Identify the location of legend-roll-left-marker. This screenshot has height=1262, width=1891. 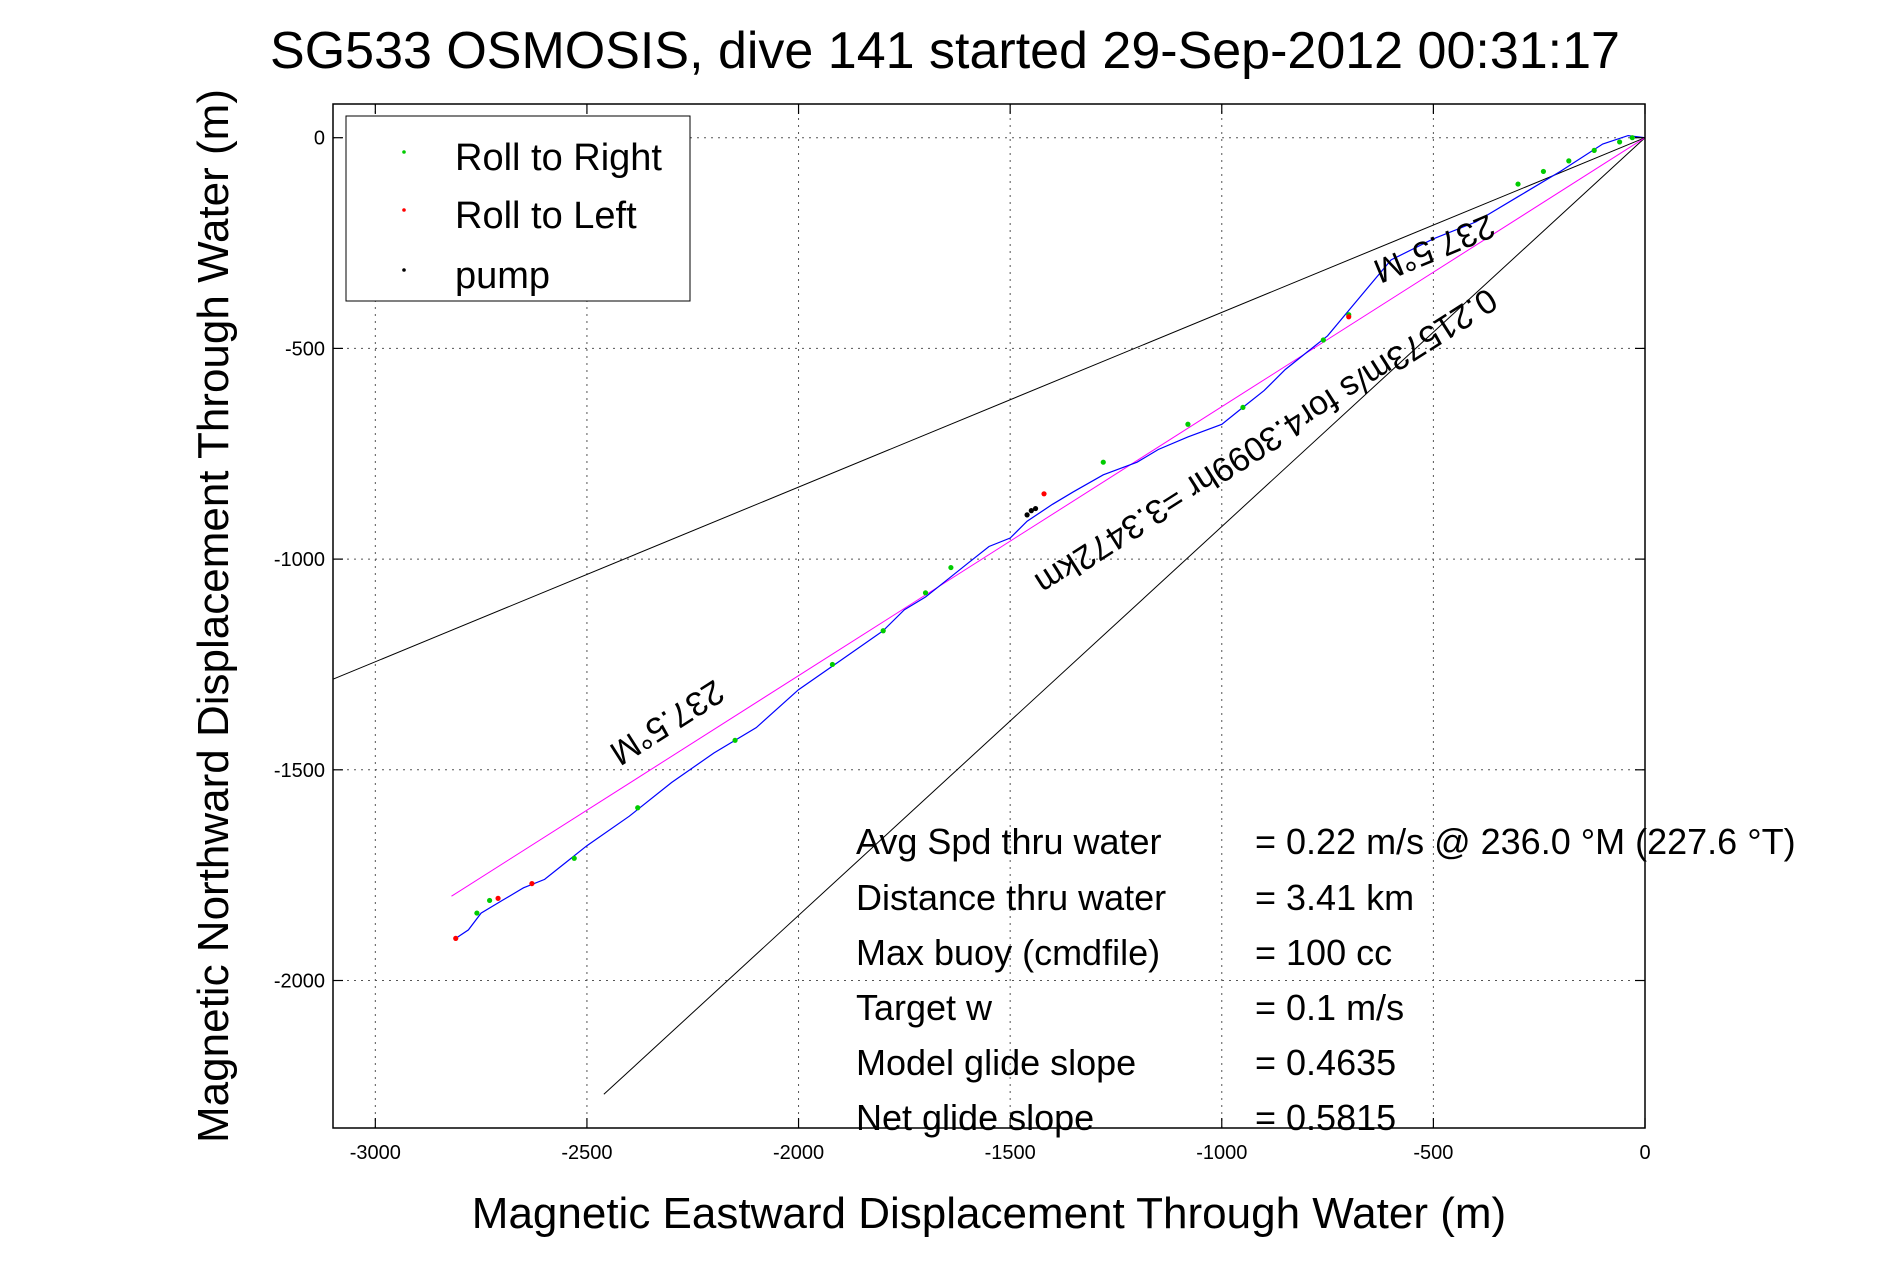
(404, 210).